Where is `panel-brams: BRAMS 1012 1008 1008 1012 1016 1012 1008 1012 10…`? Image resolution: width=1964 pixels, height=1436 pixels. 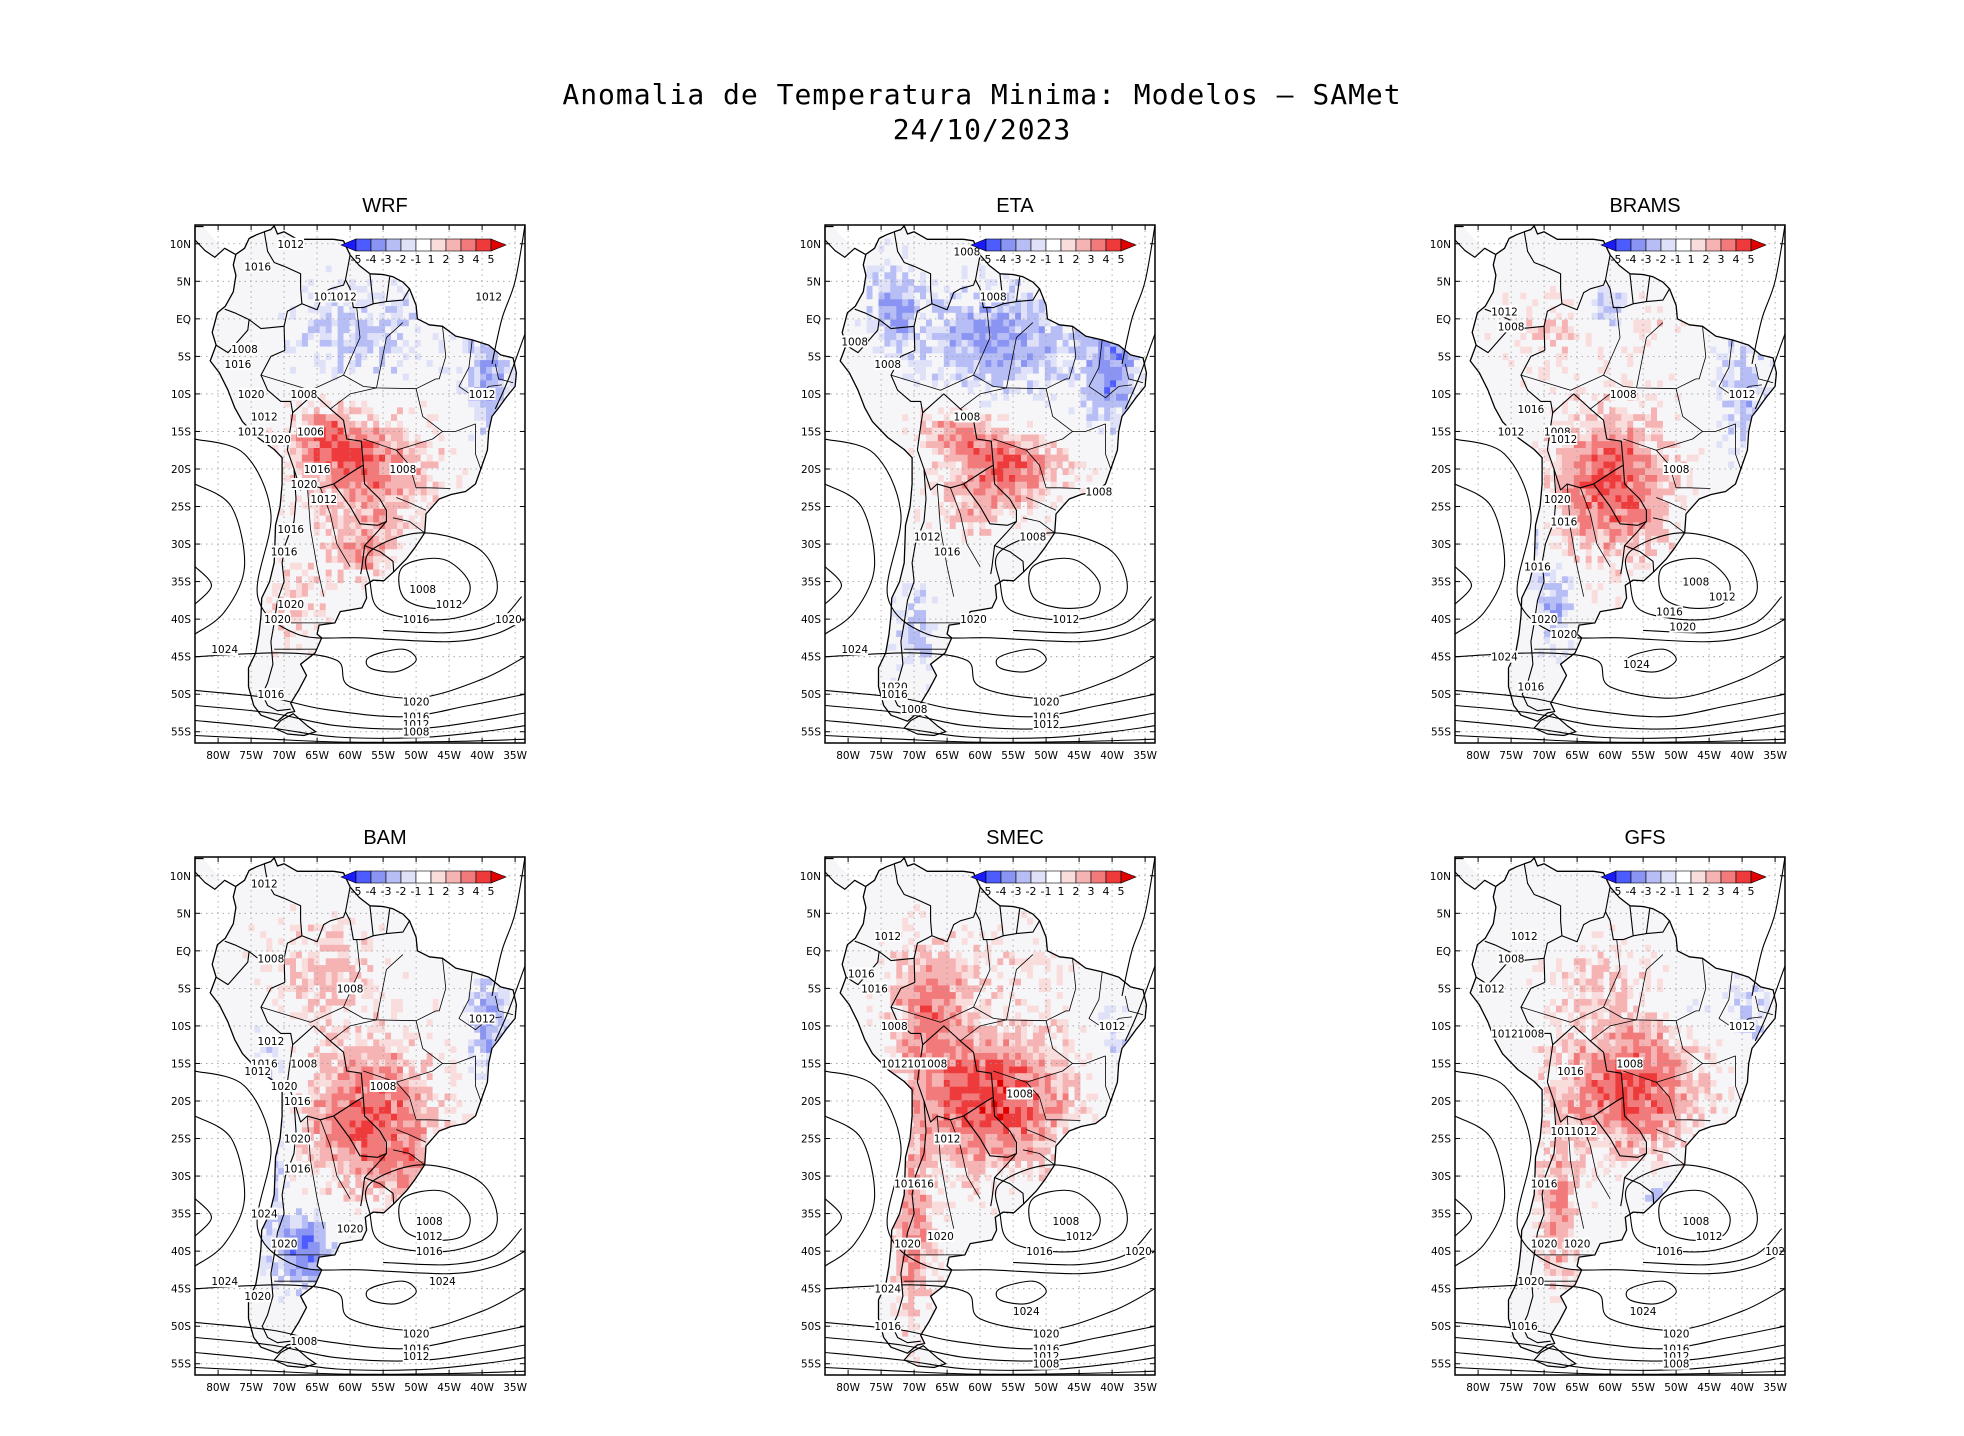
panel-brams: BRAMS 1012 1008 1008 1012 1016 1012 1008 1012 10… is located at coordinates (1645, 495).